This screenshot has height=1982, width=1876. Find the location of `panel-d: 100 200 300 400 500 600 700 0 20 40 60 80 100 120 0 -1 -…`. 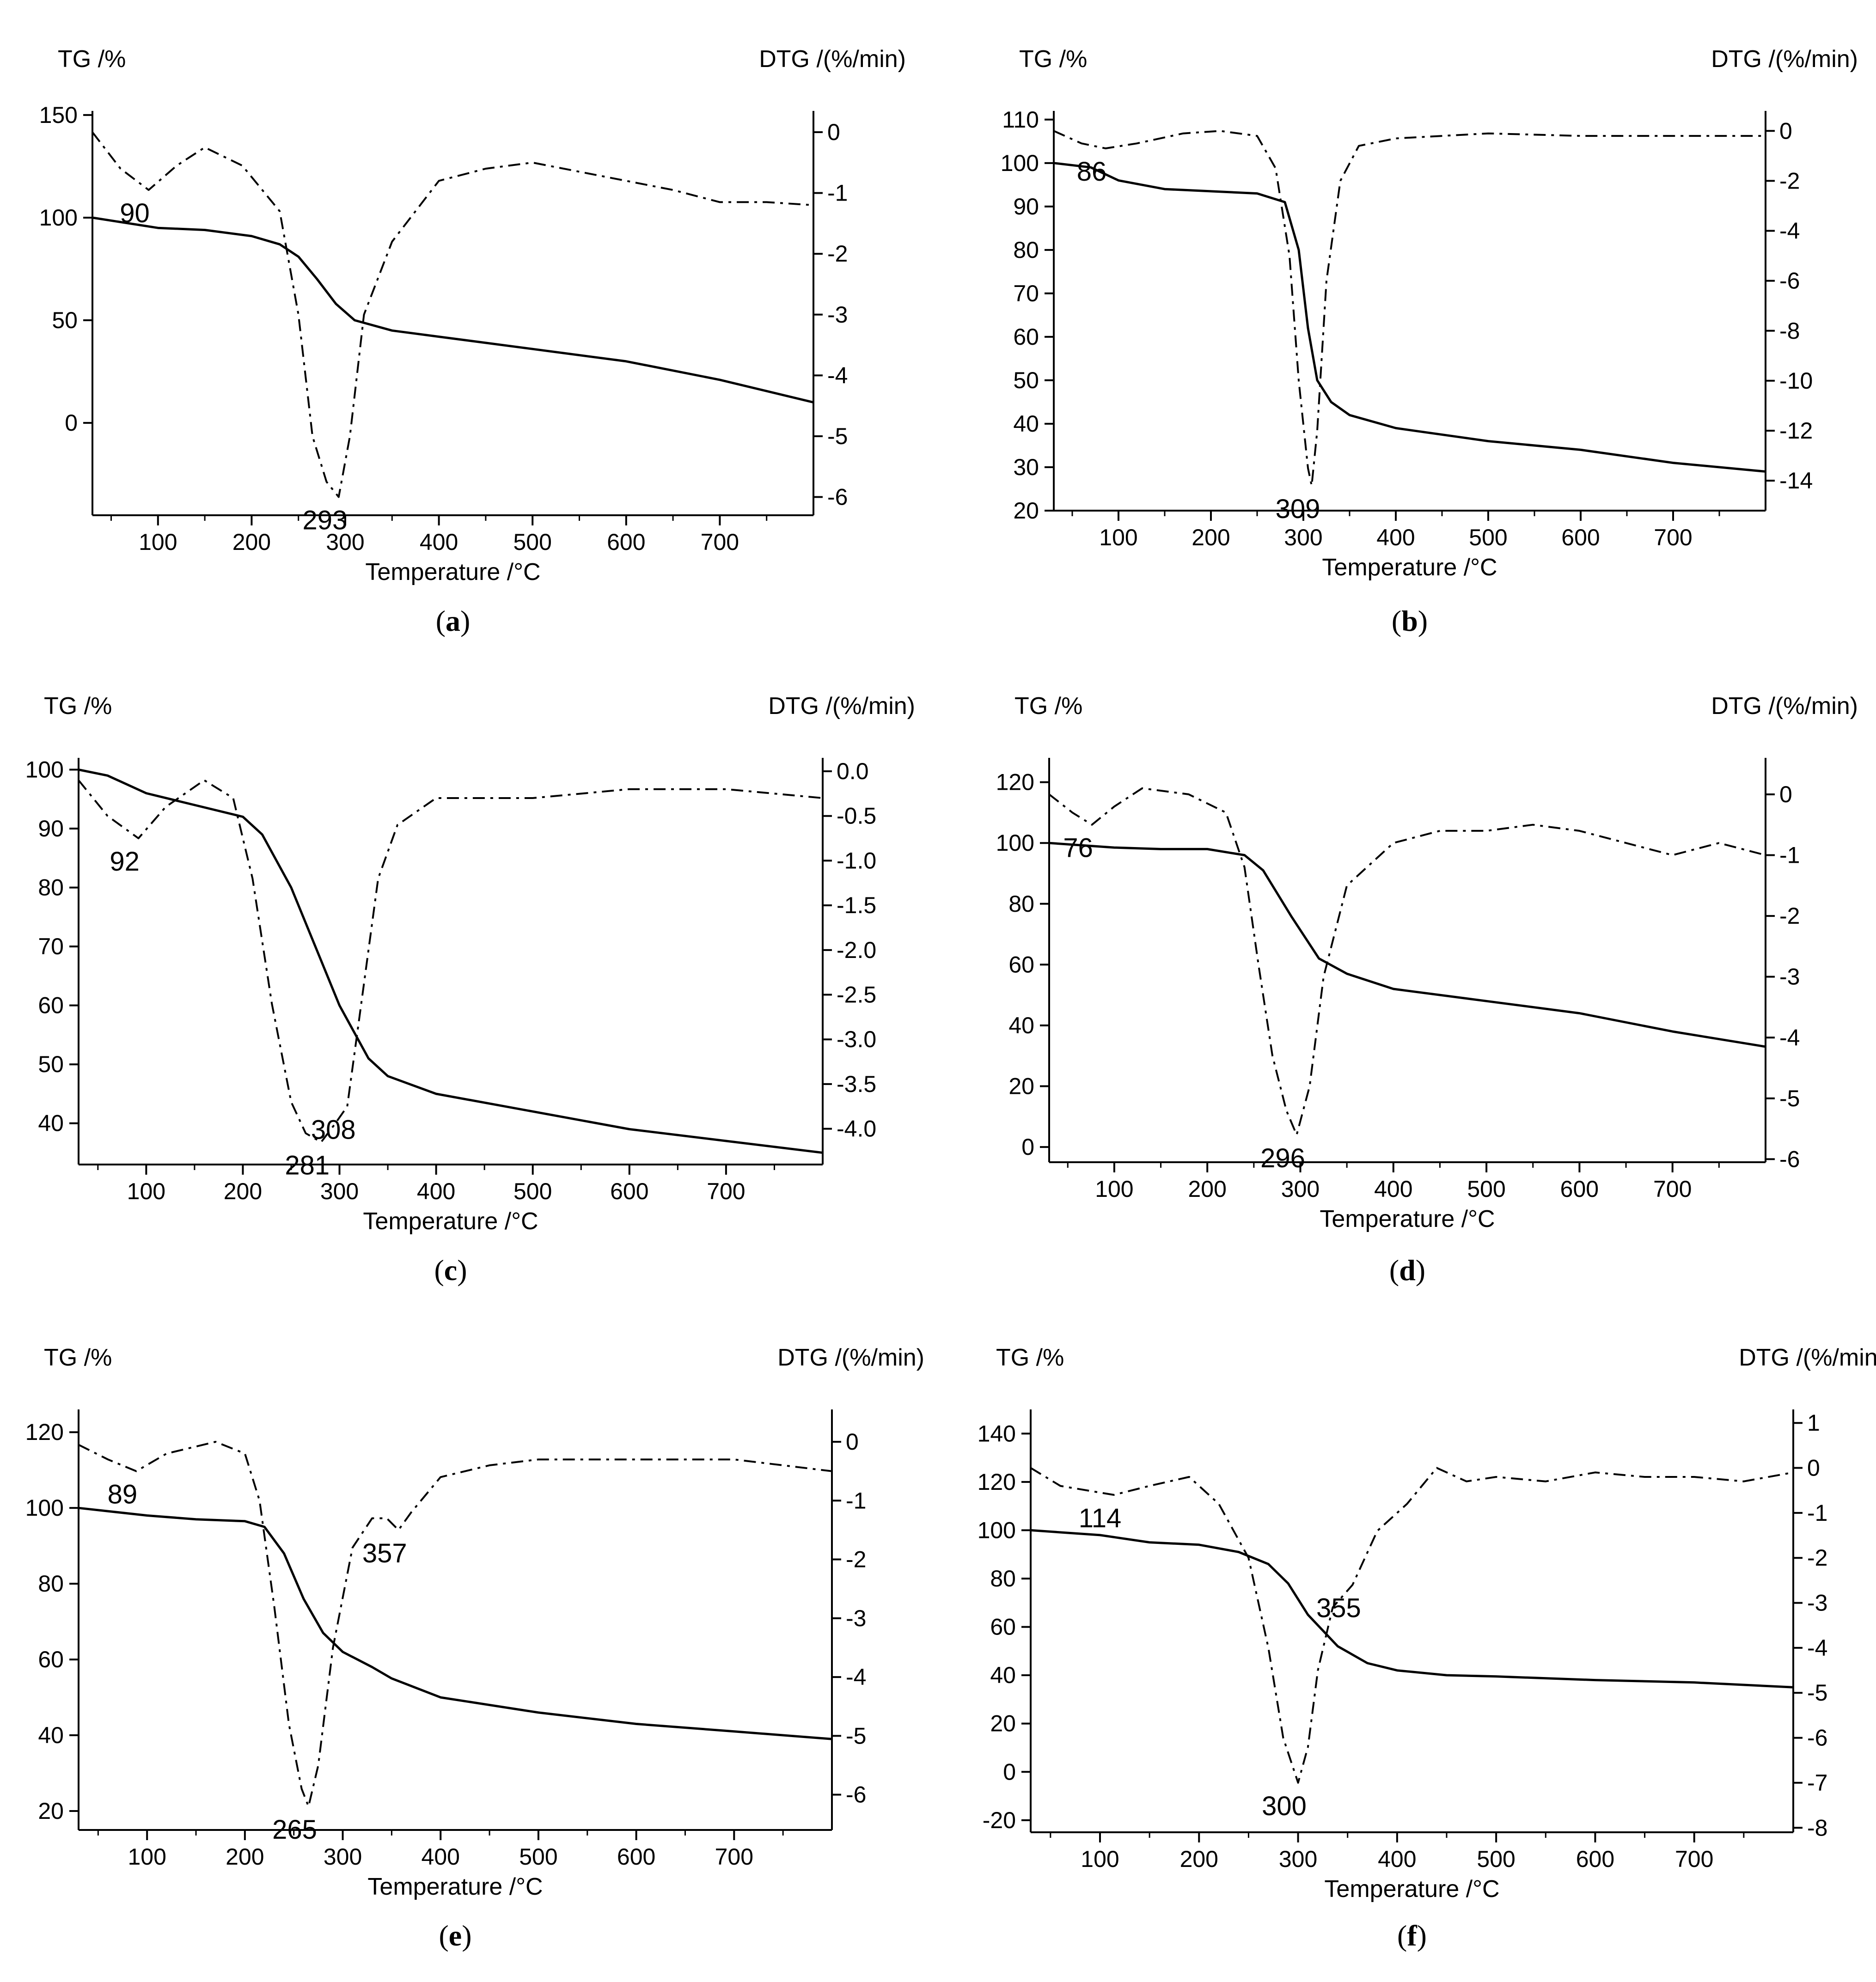

panel-d: 100 200 300 400 500 600 700 0 20 40 60 80 100 120 0 -1 -… is located at coordinates (1427, 990).